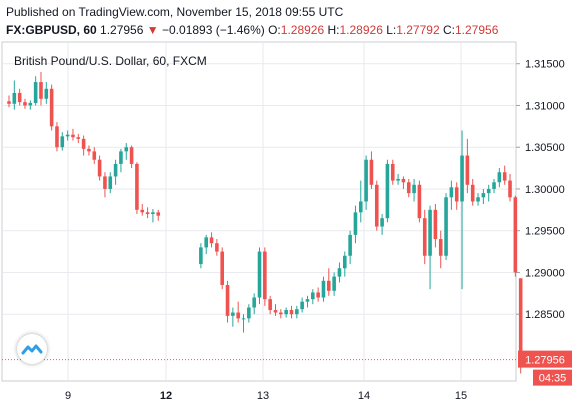 The width and height of the screenshot is (577, 413). I want to click on close-value: 1.27956, so click(476, 30).